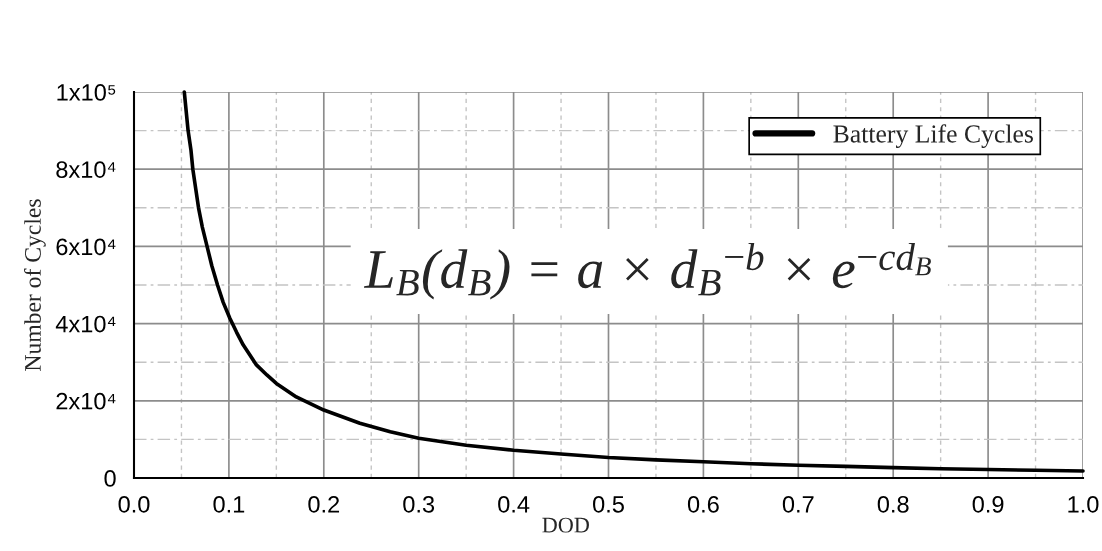  I want to click on text: L$_{B}$(d$_{B}$) = a × d$_{B}$$^{−b}$ × e$^{−cdB}$, so click(647, 271).